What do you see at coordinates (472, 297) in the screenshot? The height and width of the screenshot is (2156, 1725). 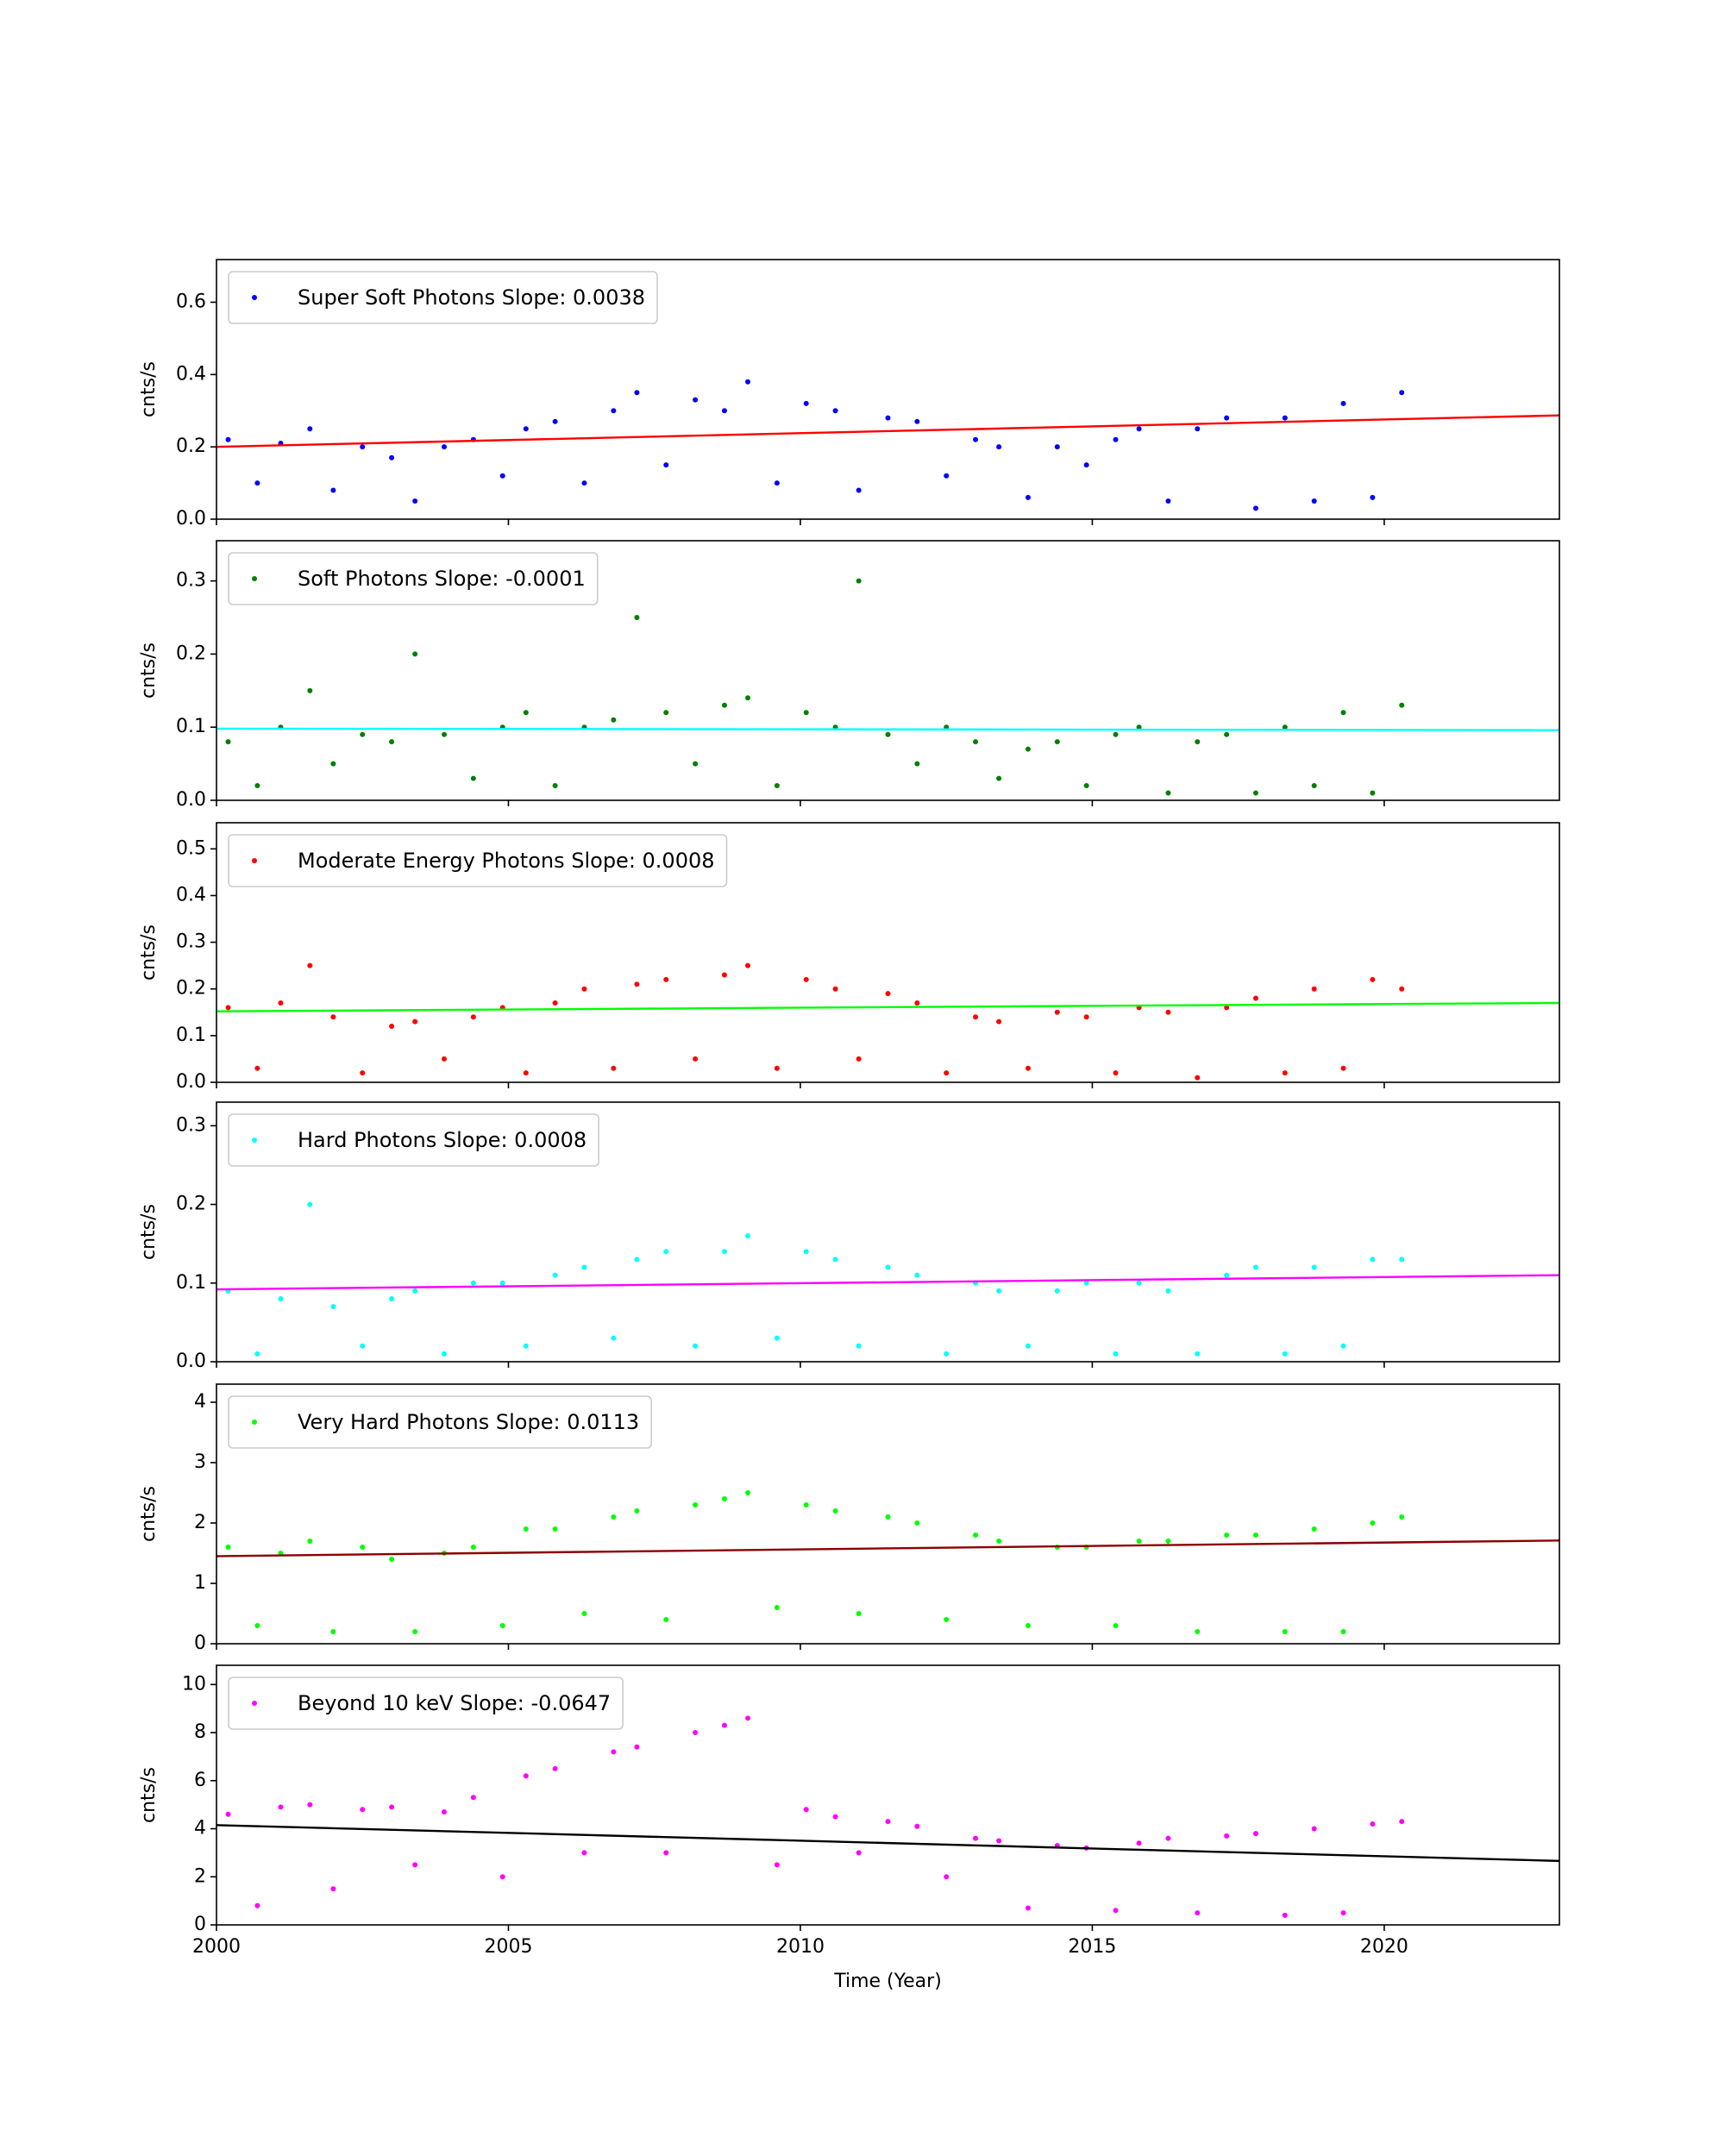 I see `legend-text: Super Soft Photons Slope: 0.0038` at bounding box center [472, 297].